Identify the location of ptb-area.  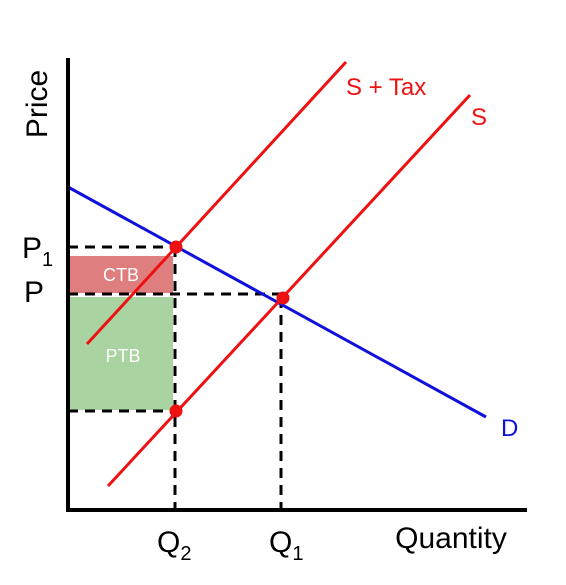
(121, 353).